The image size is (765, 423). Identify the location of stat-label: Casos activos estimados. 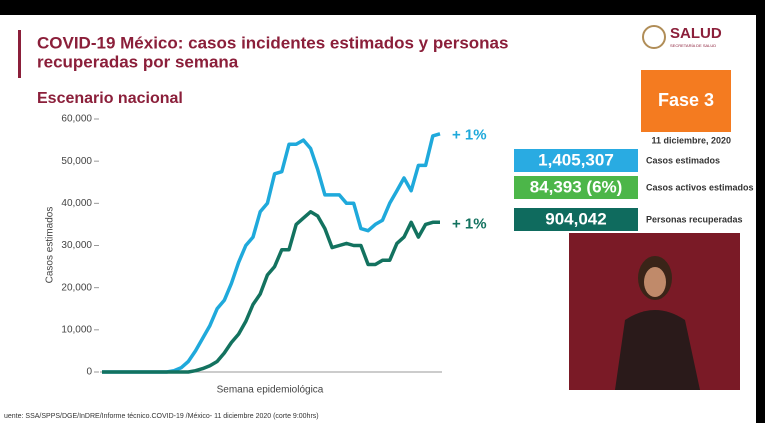
(700, 187).